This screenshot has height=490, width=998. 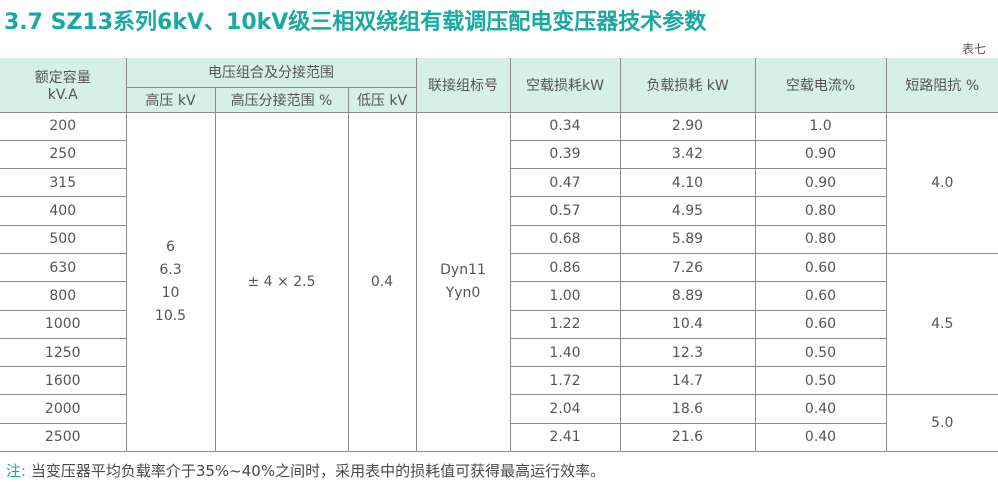 I want to click on cell-capacity: 500, so click(x=63, y=239).